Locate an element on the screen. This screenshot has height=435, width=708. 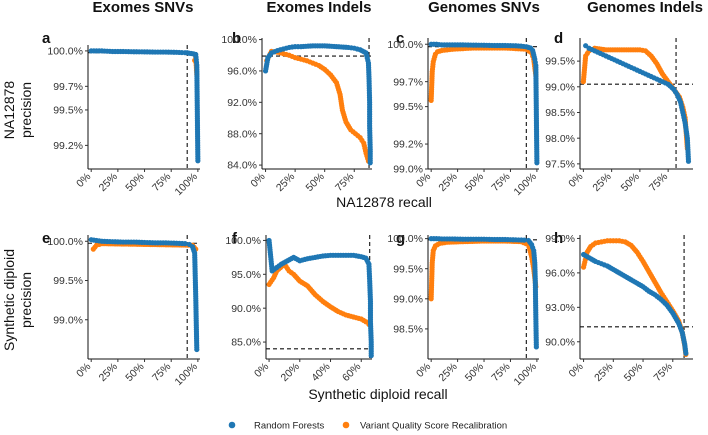
panel-label-c: c is located at coordinates (400, 38).